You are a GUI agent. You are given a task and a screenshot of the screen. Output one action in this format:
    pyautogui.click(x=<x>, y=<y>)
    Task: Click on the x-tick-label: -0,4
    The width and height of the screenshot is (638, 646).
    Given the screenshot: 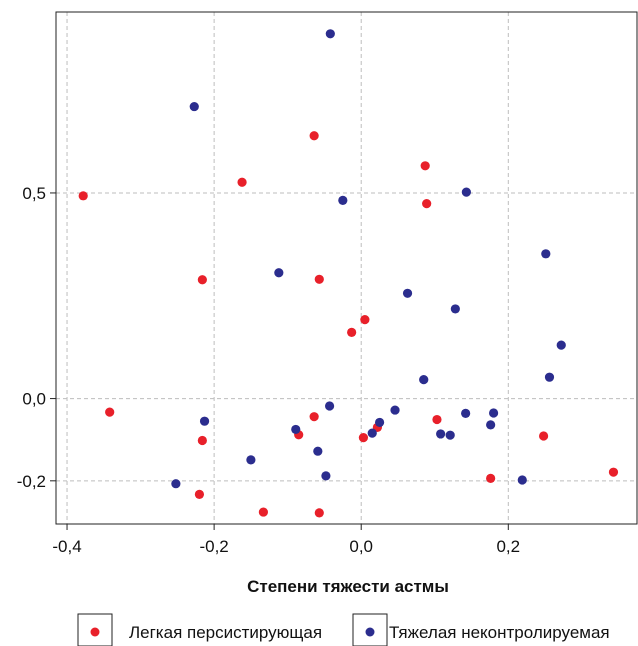 What is the action you would take?
    pyautogui.click(x=66, y=546)
    